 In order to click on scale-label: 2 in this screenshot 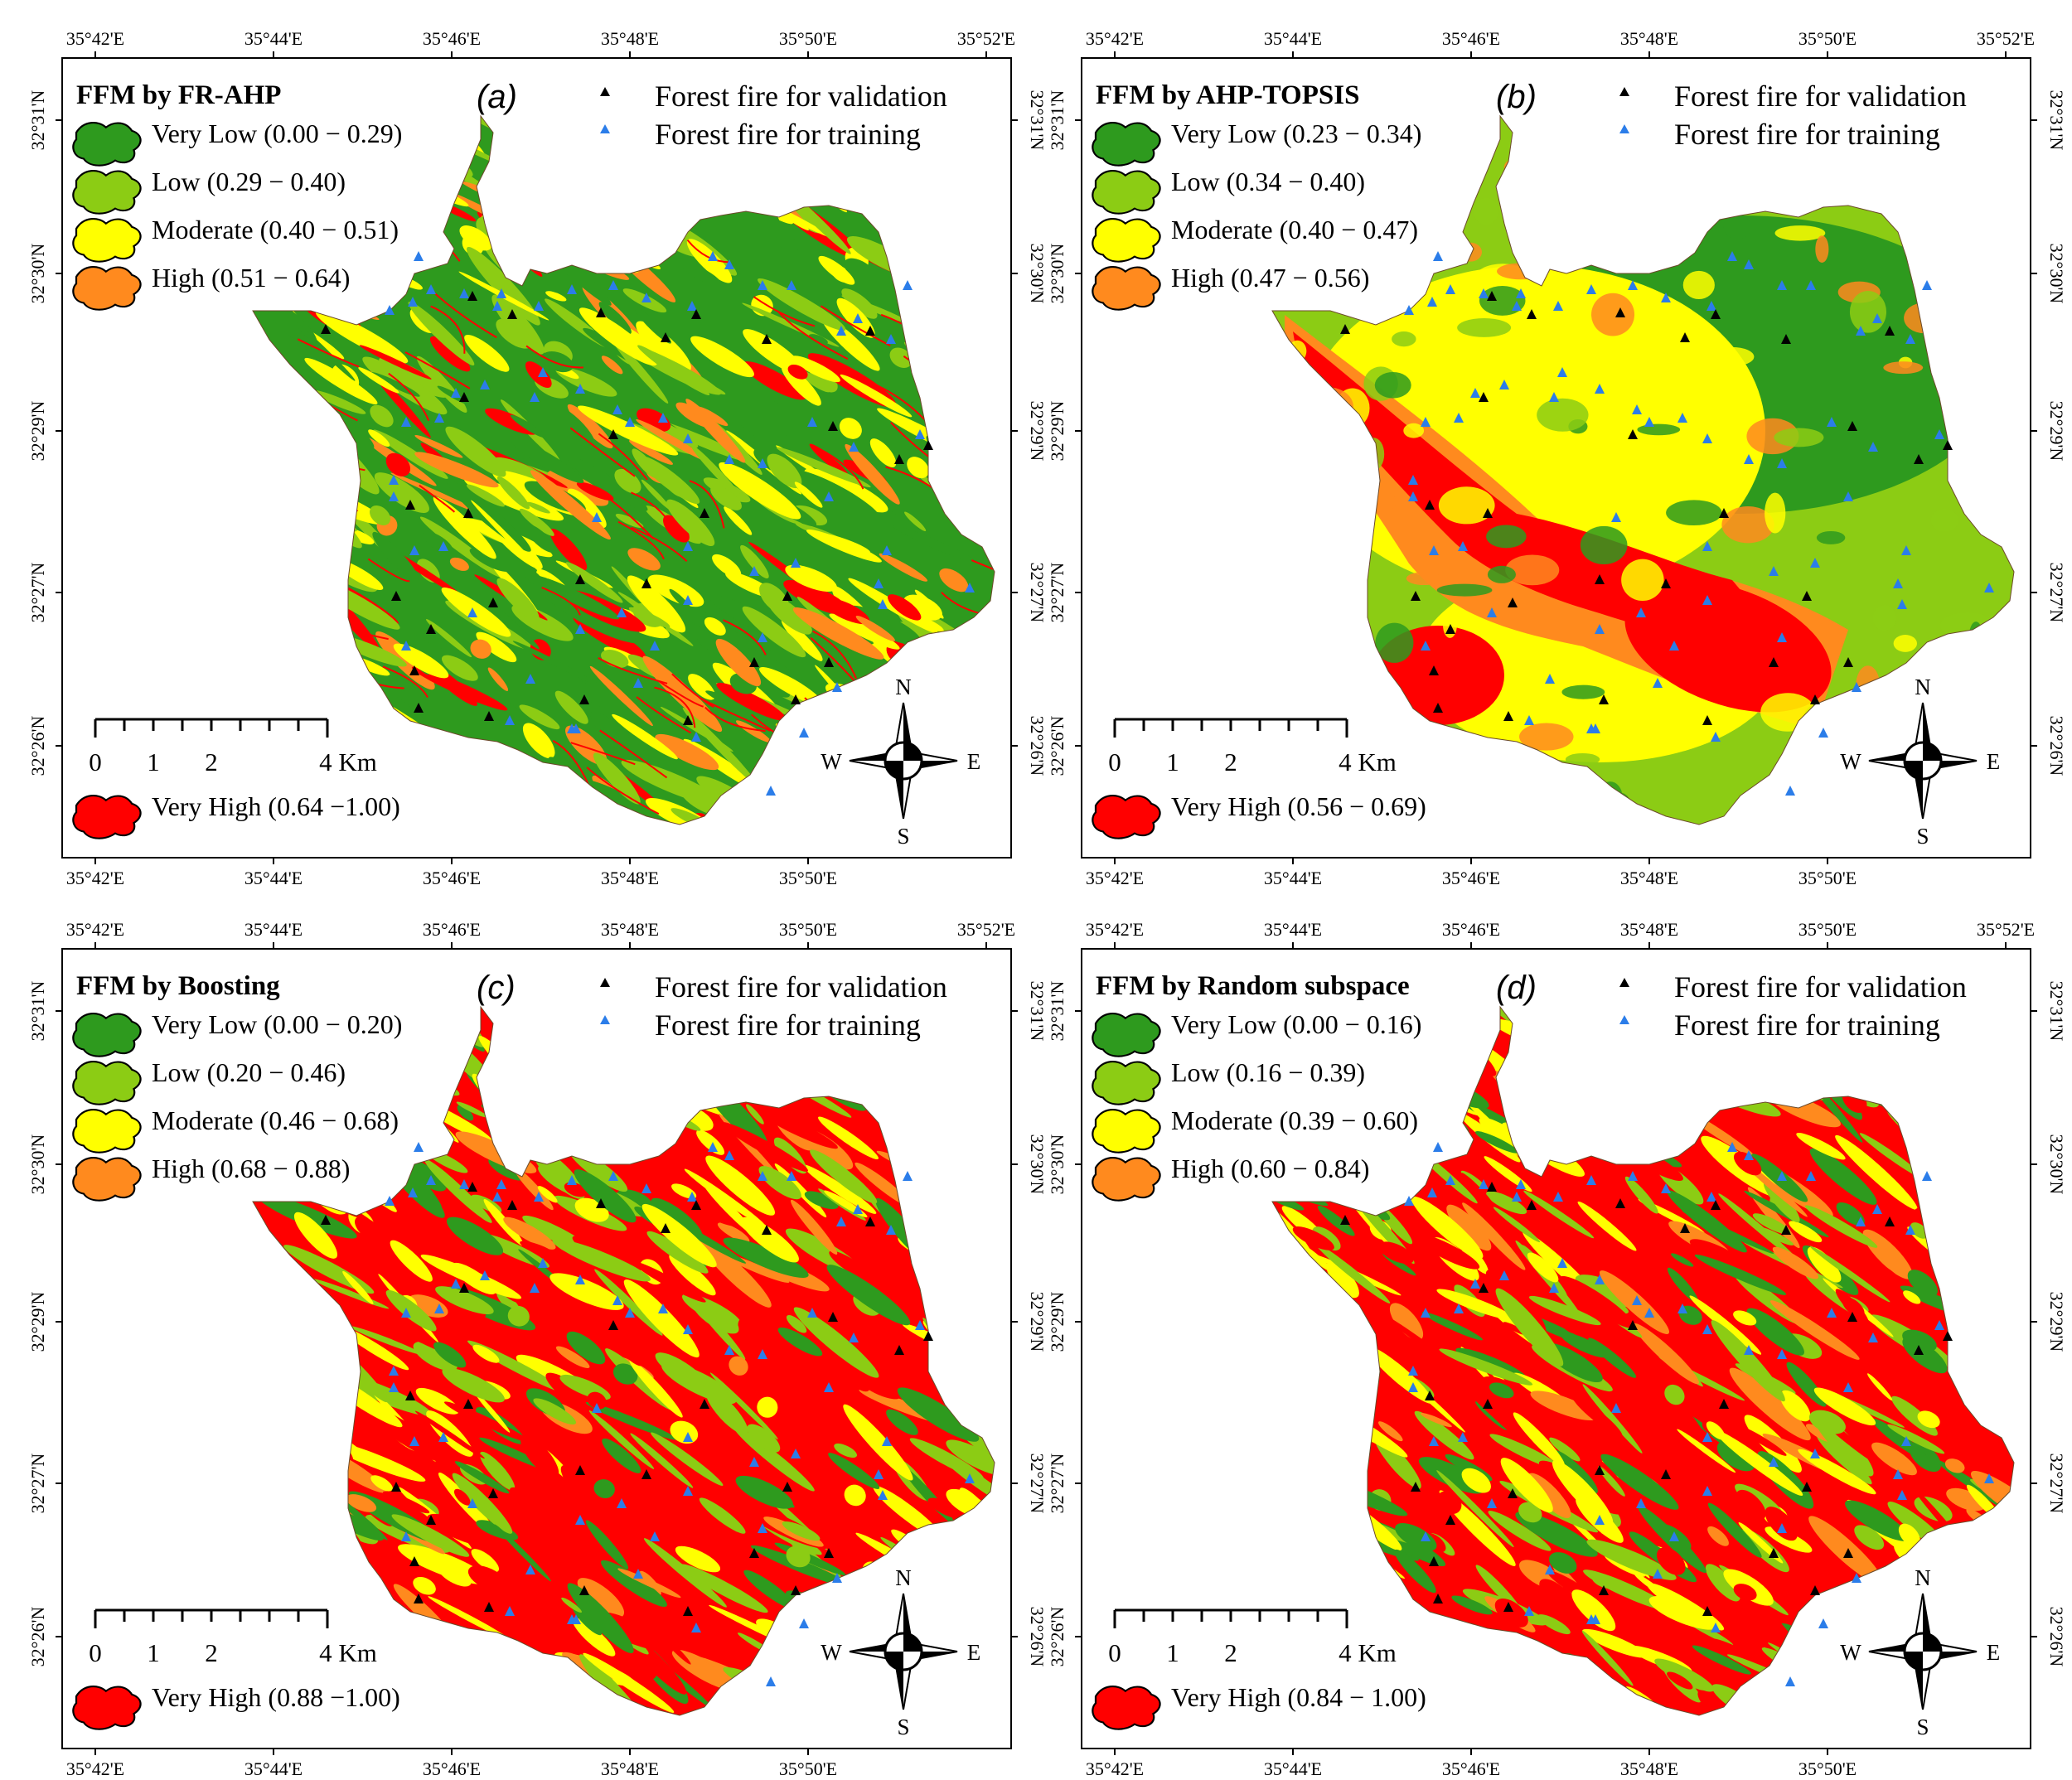, I will do `click(1230, 1652)`.